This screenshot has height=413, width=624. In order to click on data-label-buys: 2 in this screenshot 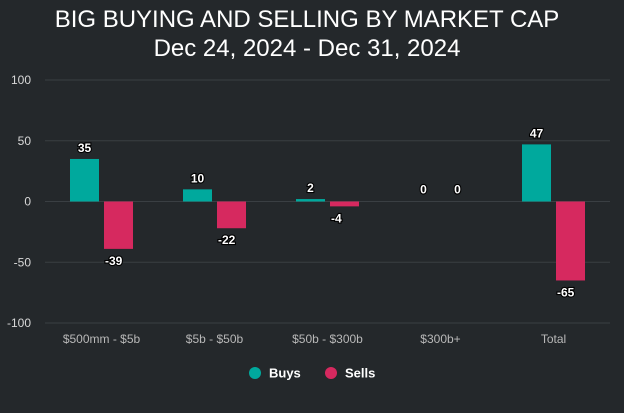, I will do `click(310, 188)`.